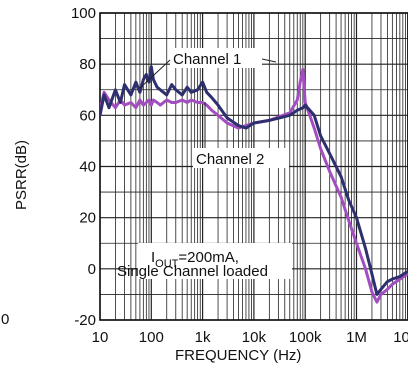 The height and width of the screenshot is (368, 408). I want to click on iout-suffix: =200mA,, so click(208, 257).